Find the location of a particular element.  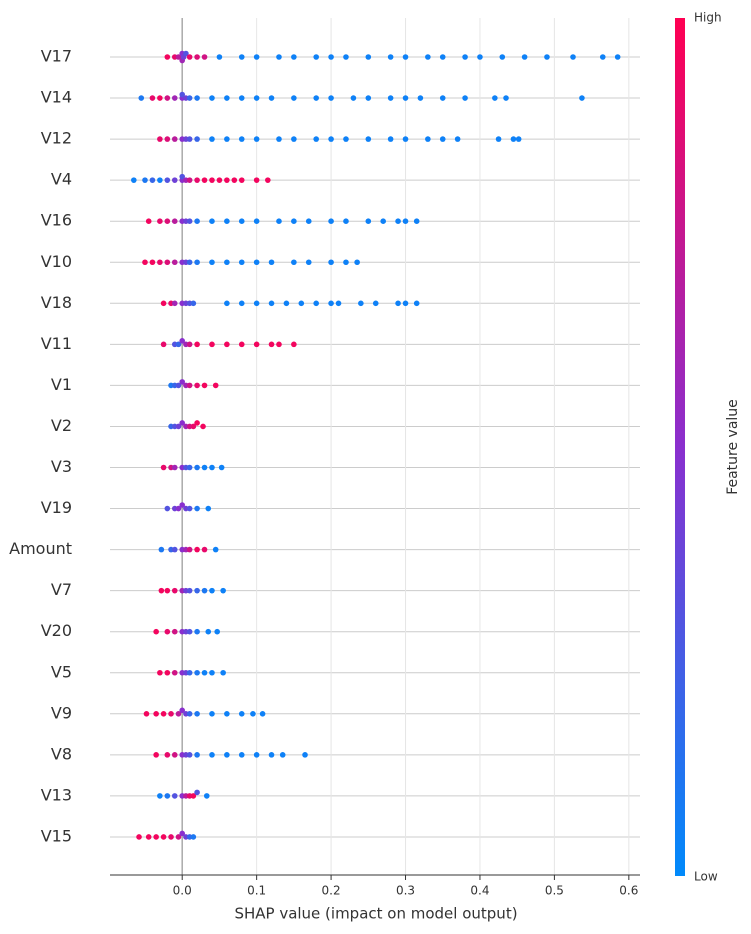

colorbar-high-label: High is located at coordinates (708, 18).